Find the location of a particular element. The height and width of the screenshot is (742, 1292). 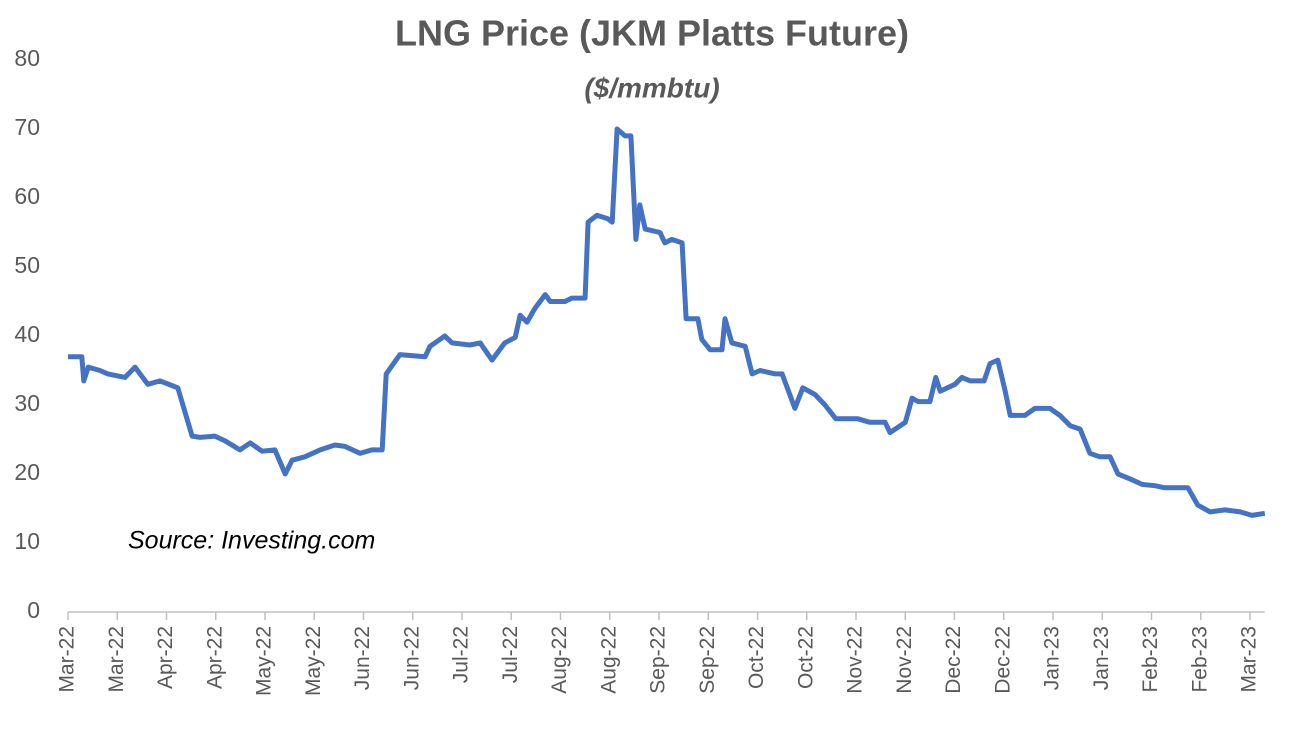

annotation: Source: Investing.com is located at coordinates (251, 541).